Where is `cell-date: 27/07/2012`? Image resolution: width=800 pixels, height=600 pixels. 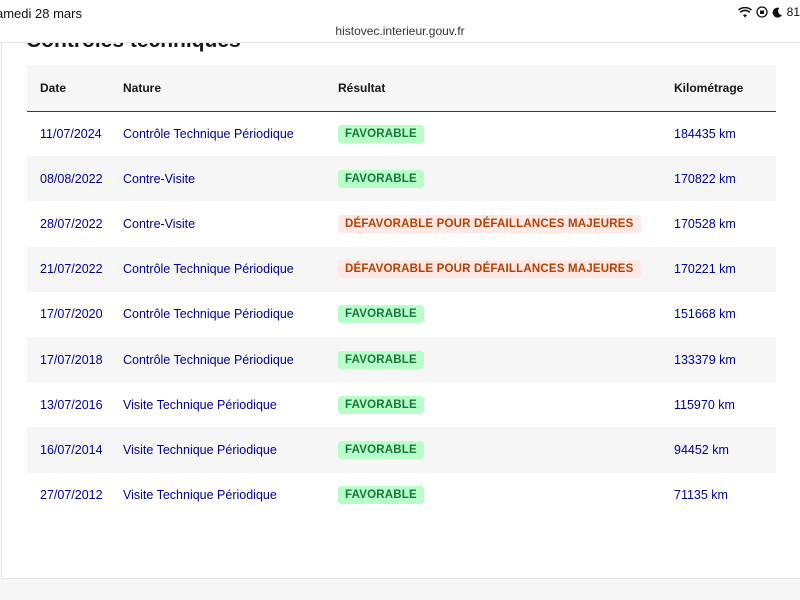
cell-date: 27/07/2012 is located at coordinates (71, 495).